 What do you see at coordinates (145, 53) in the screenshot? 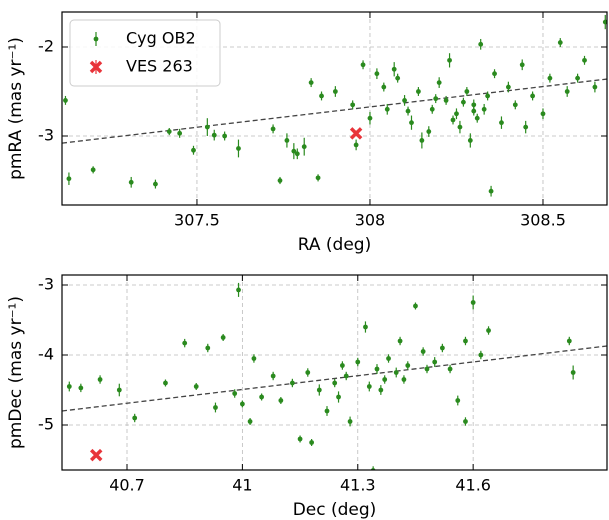
I see `legend-box` at bounding box center [145, 53].